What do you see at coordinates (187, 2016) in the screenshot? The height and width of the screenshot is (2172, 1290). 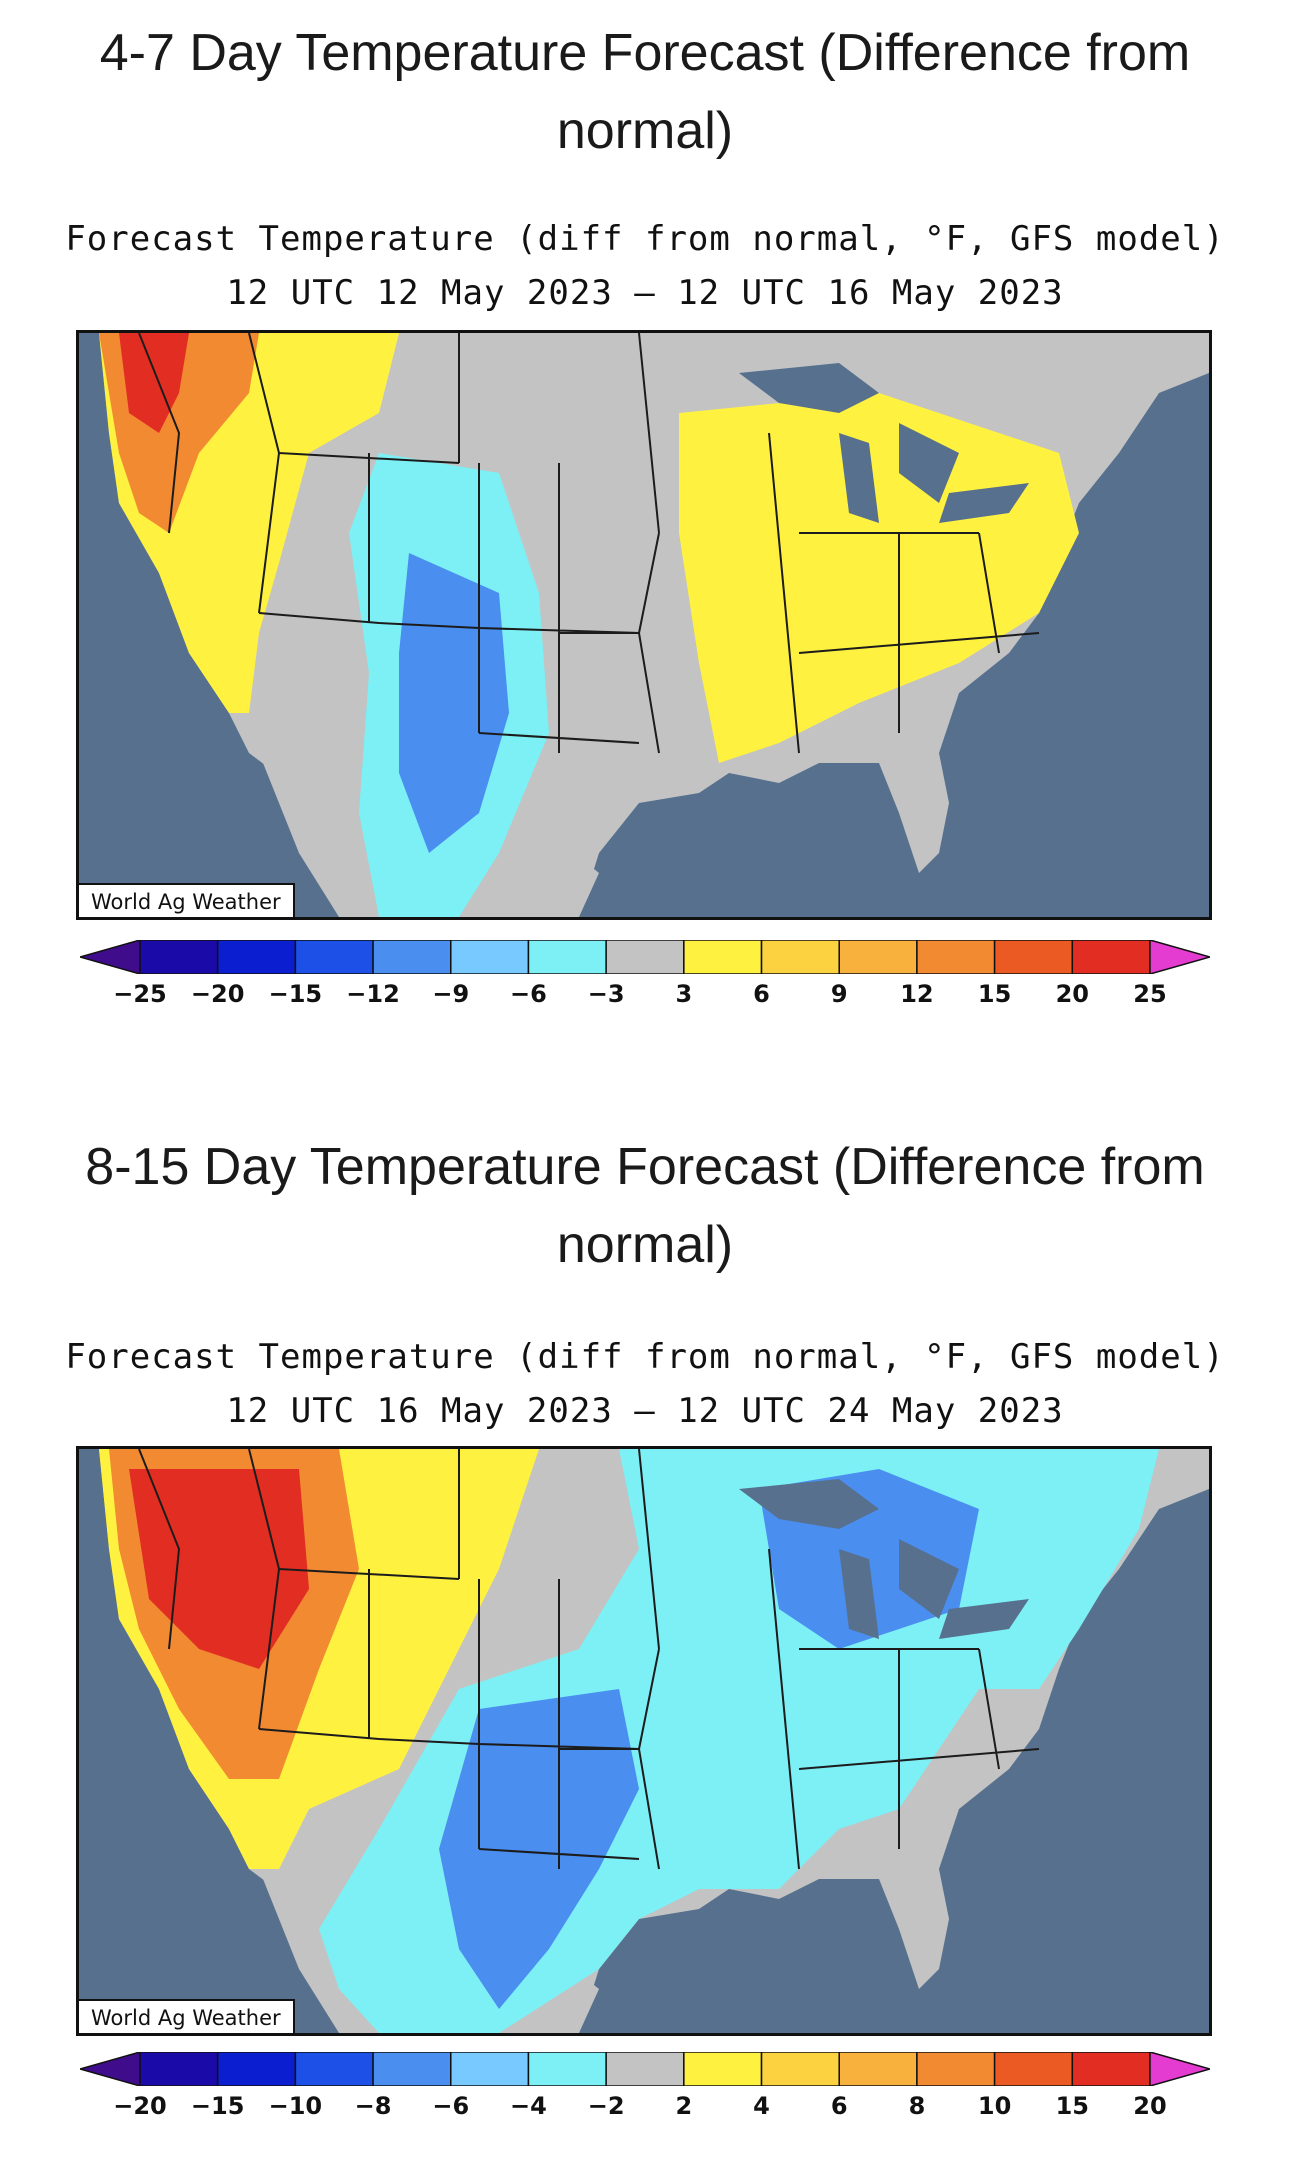 I see `map-2-credit: World Ag Weather` at bounding box center [187, 2016].